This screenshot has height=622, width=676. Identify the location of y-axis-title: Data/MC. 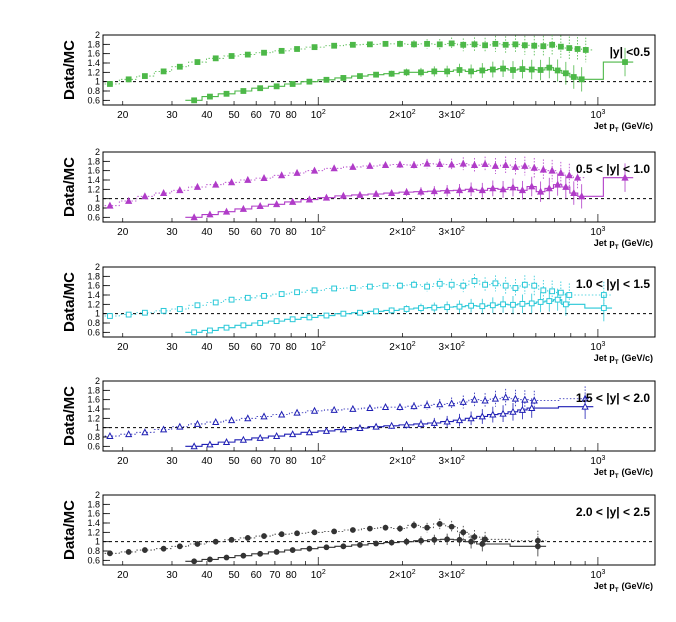
(69, 70).